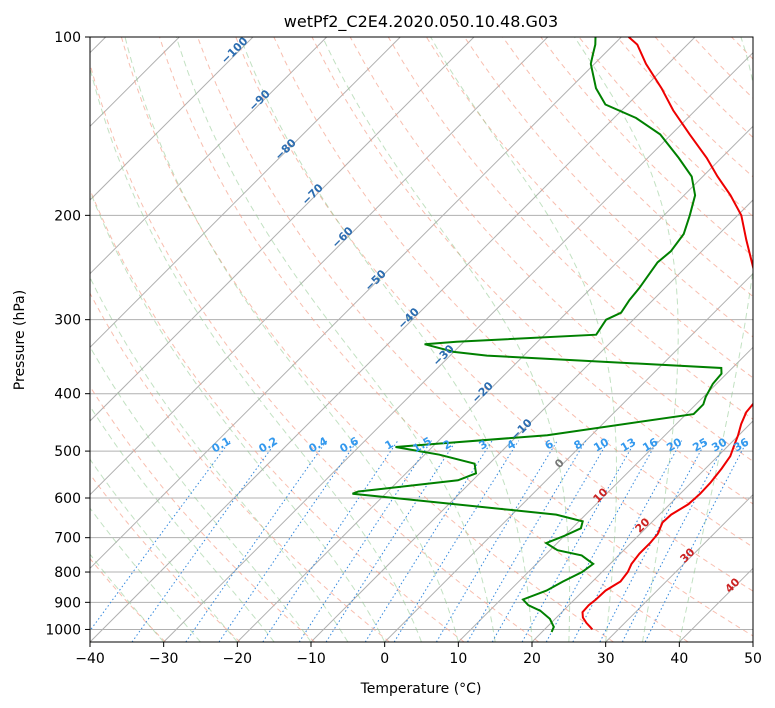 Image resolution: width=775 pixels, height=708 pixels. I want to click on mixing-ratio-label: 2, so click(447, 444).